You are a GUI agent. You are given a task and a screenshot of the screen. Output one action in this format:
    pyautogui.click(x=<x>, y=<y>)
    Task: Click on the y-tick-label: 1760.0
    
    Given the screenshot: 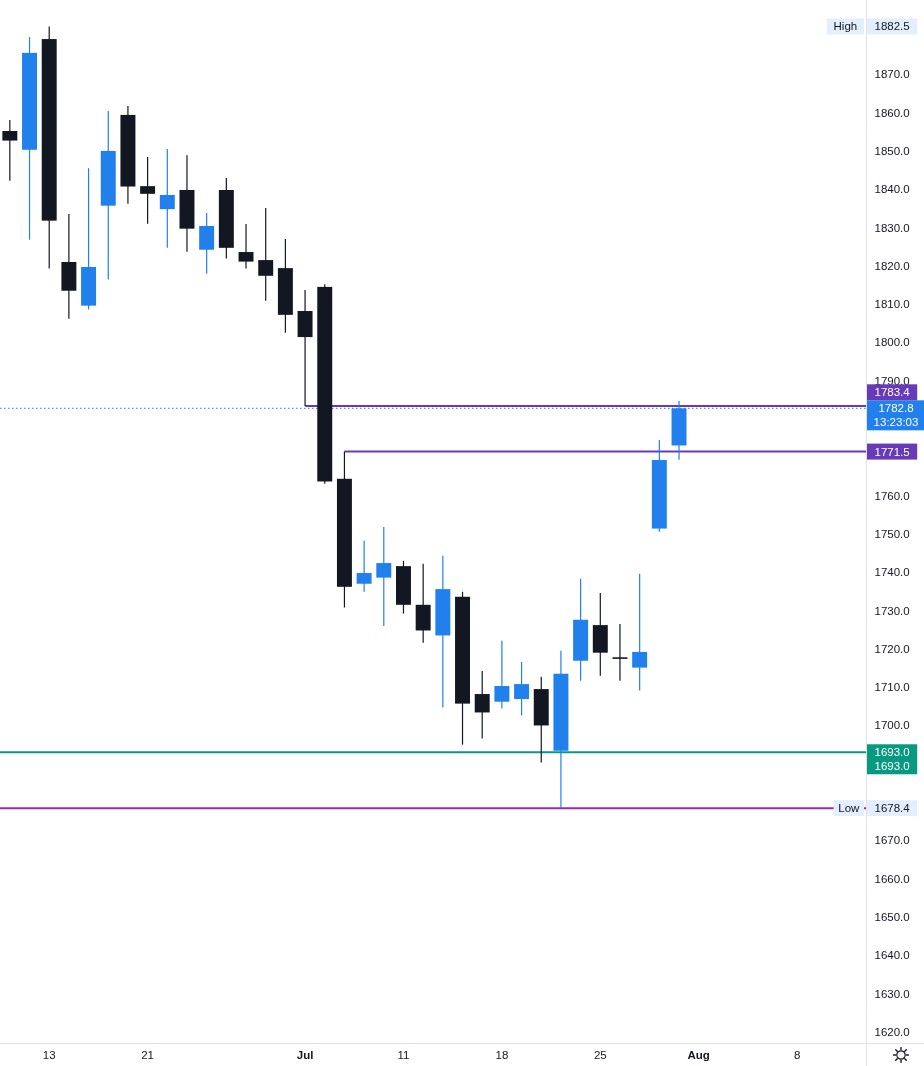 What is the action you would take?
    pyautogui.click(x=892, y=495)
    